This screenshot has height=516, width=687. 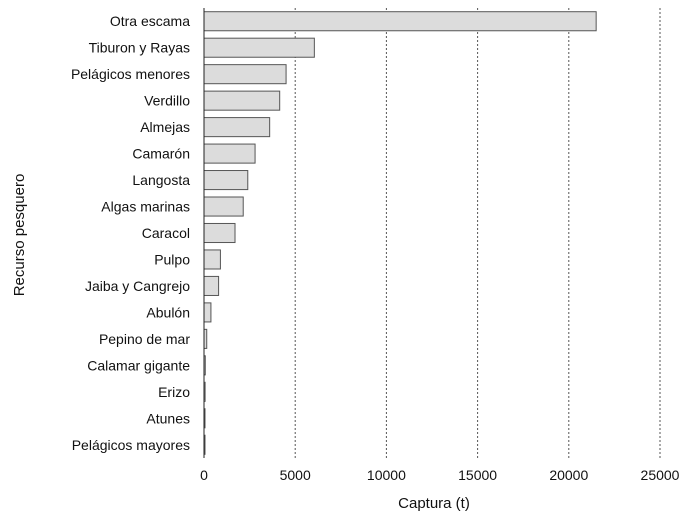 What do you see at coordinates (168, 312) in the screenshot?
I see `category-label: Abulón` at bounding box center [168, 312].